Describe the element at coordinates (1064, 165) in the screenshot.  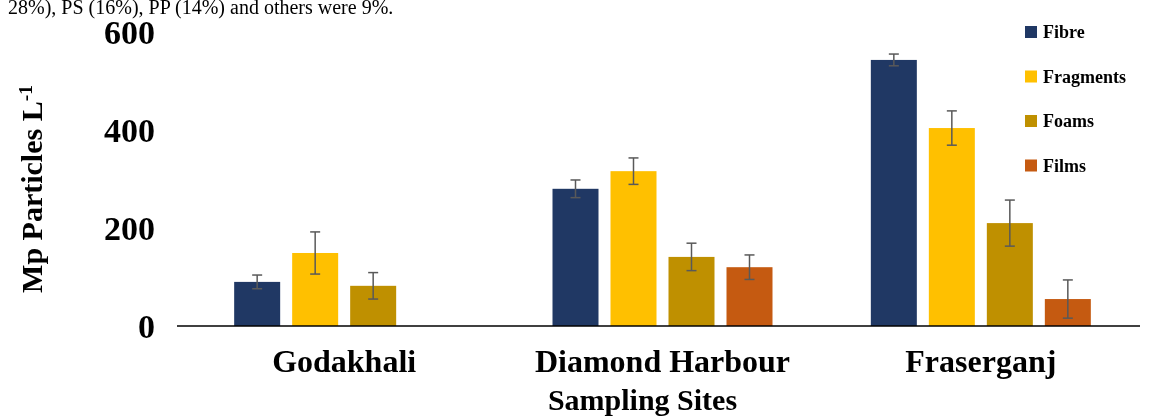
I see `legend-label: Films` at that location.